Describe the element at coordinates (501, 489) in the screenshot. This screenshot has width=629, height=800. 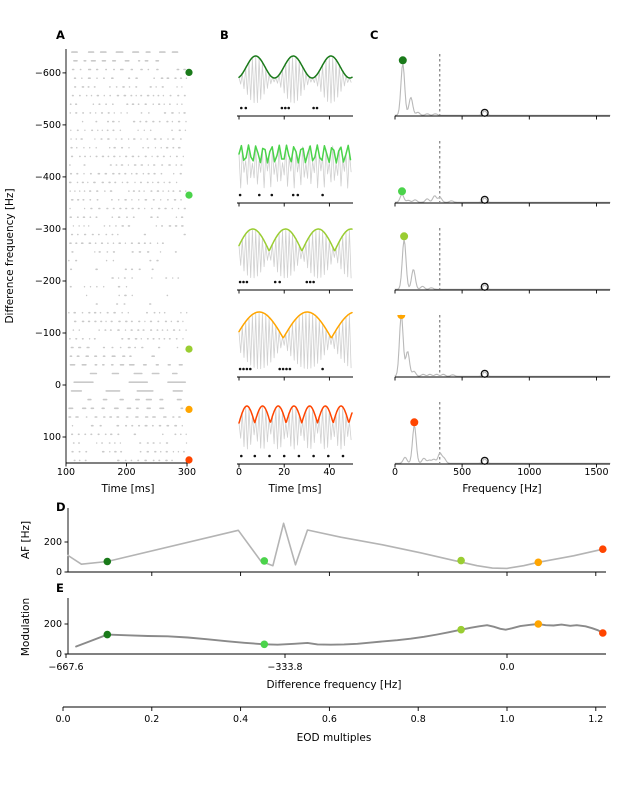
I see `panel-c-x-axis-title: Frequency [Hz]` at that location.